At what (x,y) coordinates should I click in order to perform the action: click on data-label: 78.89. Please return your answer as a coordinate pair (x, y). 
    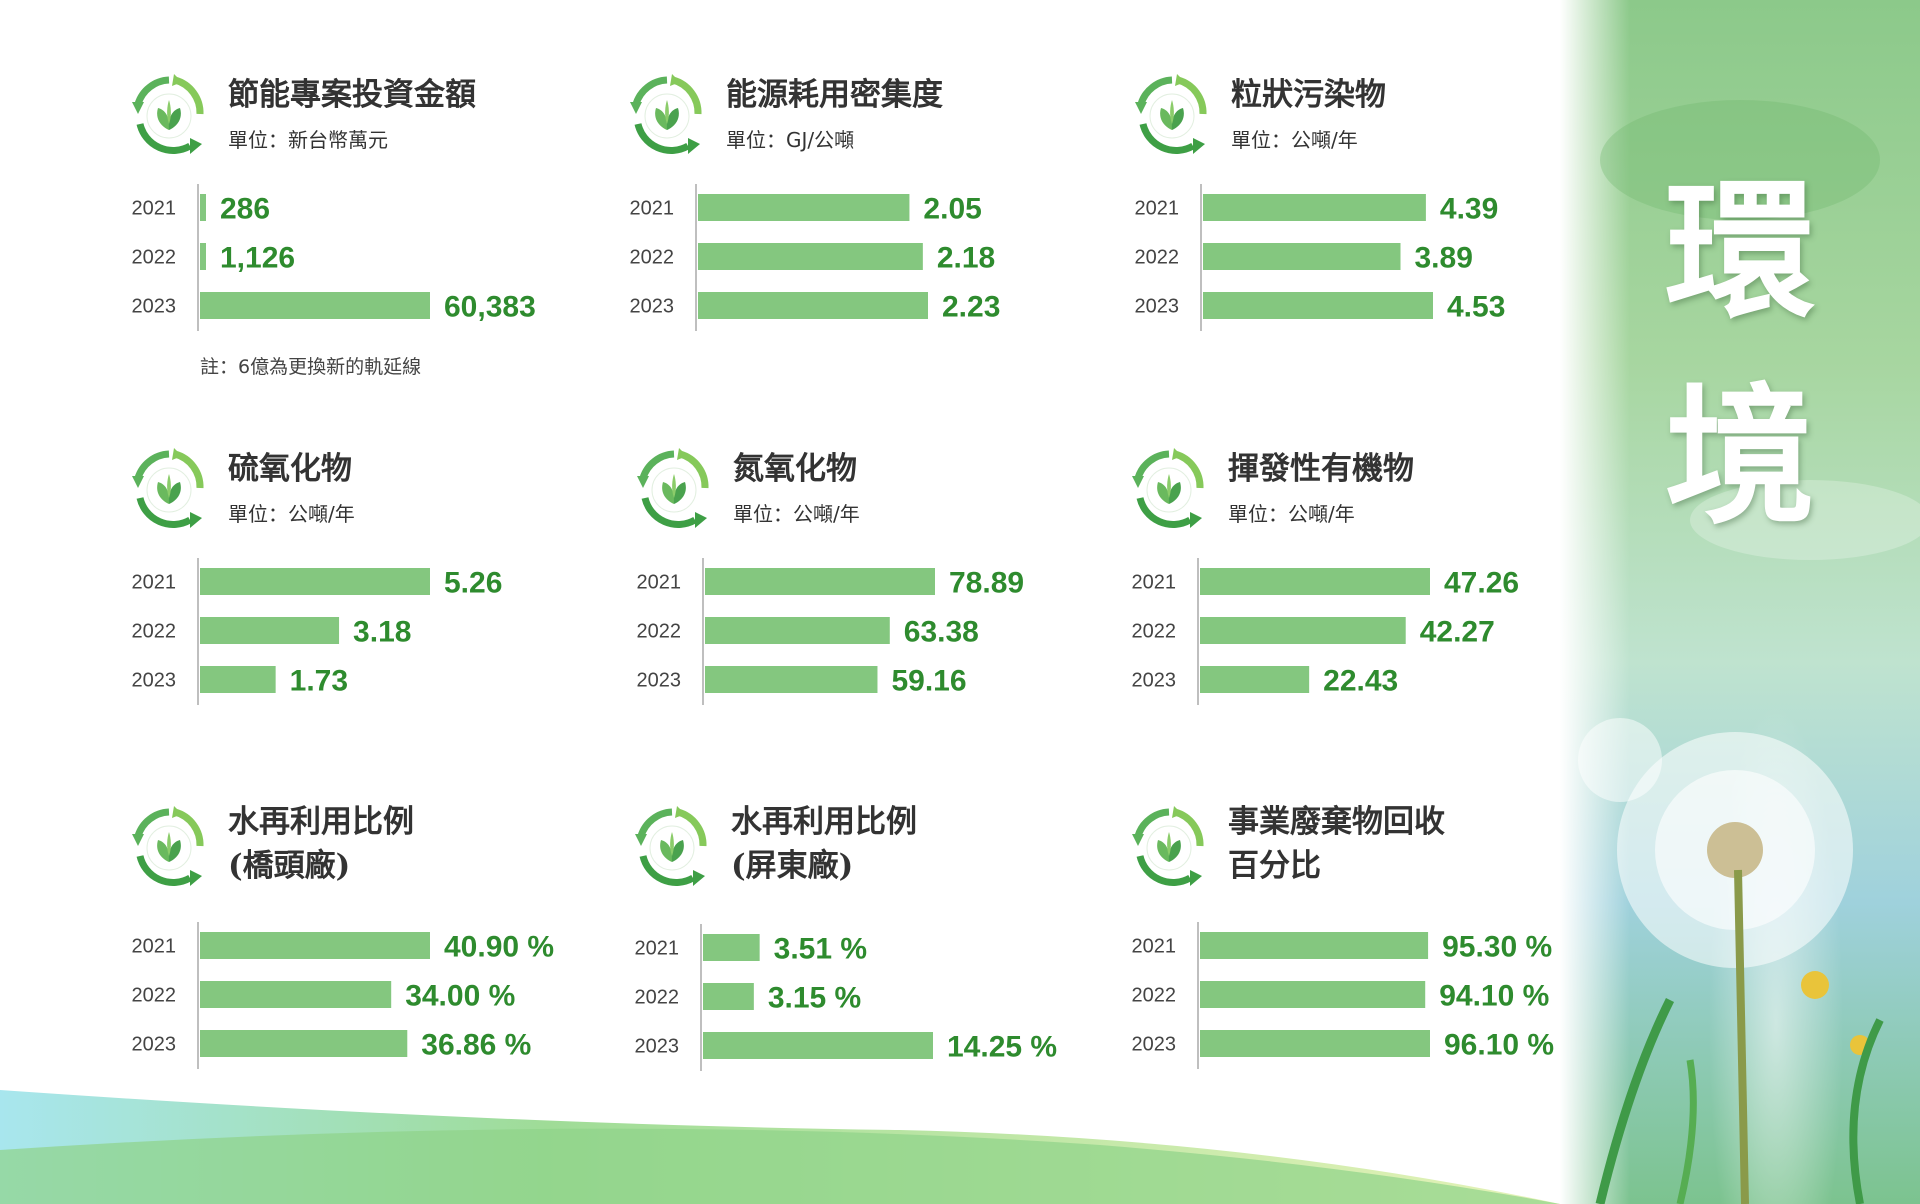
    Looking at the image, I should click on (986, 583).